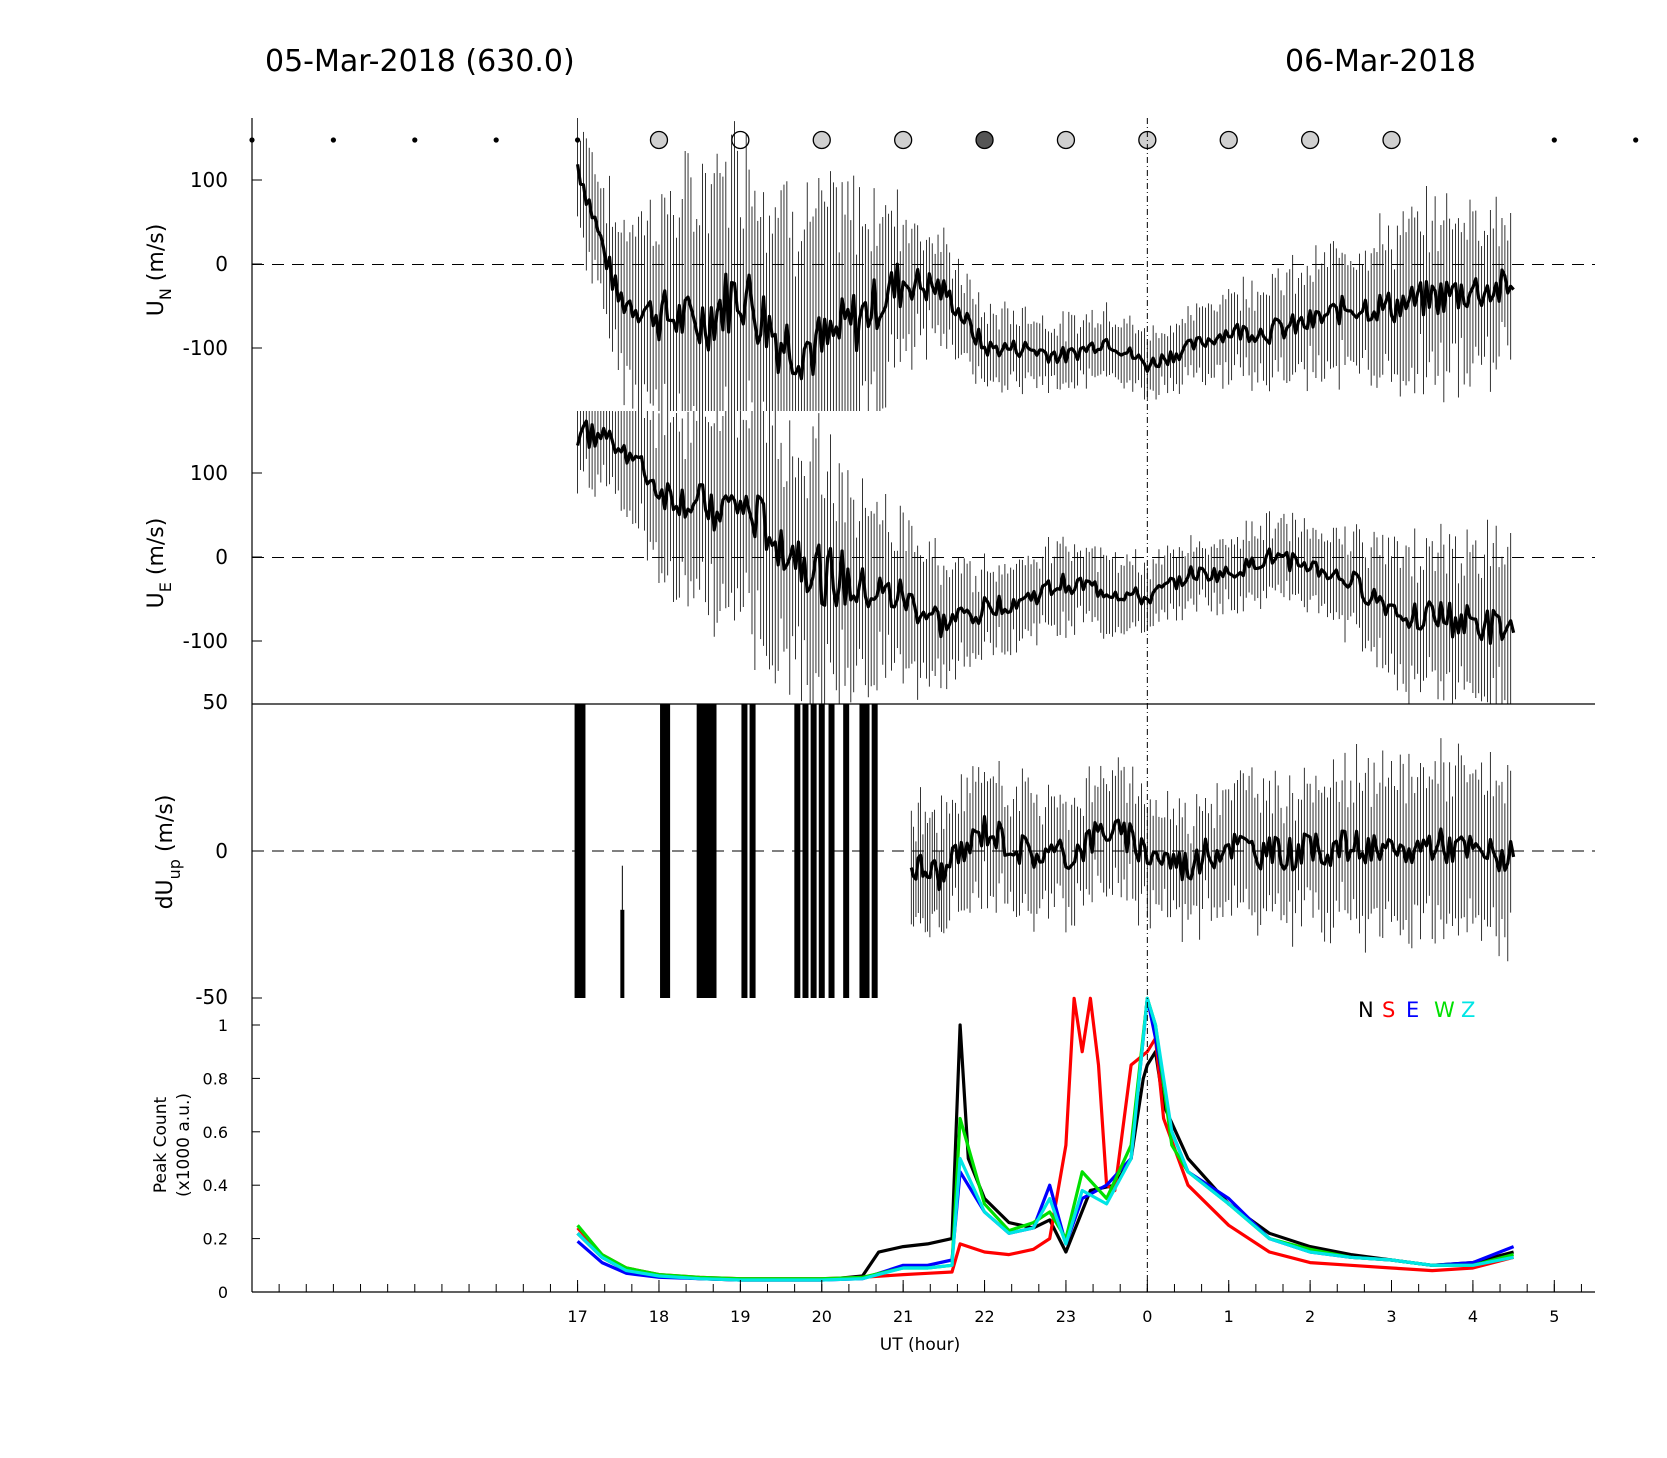  I want to click on xtick-label: 3, so click(1391, 1316).